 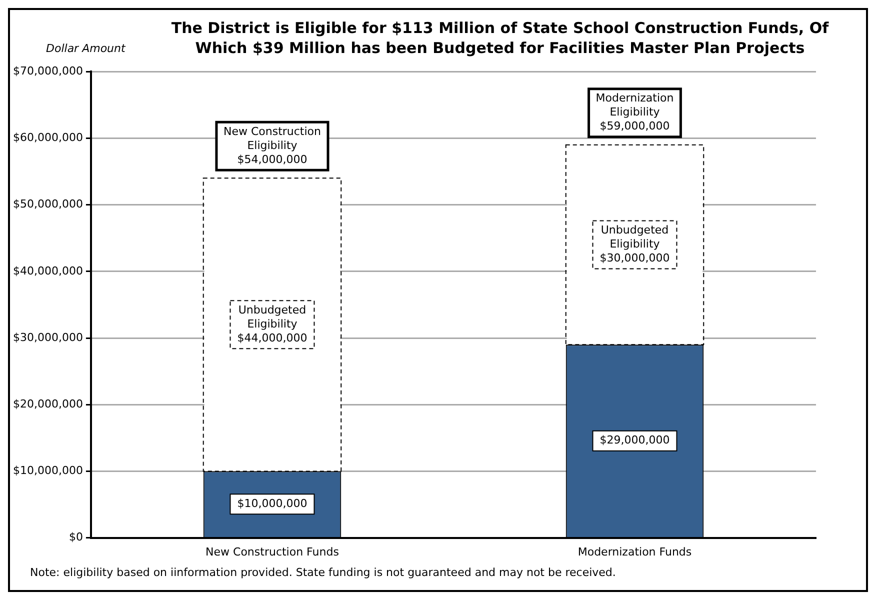 What do you see at coordinates (272, 145) in the screenshot?
I see `annotation: New Construction Eligibility $54,000,000` at bounding box center [272, 145].